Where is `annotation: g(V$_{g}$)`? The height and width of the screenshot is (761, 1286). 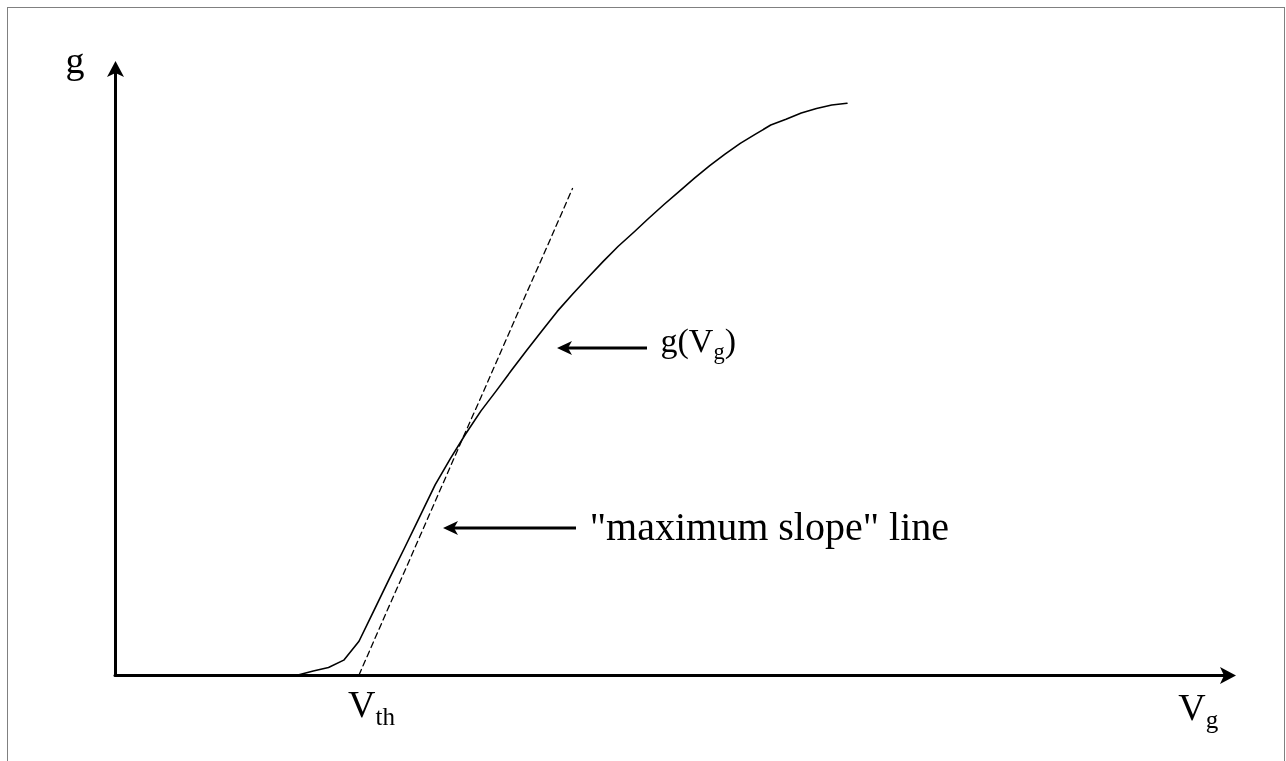
annotation: g(V$_{g}$) is located at coordinates (698, 342).